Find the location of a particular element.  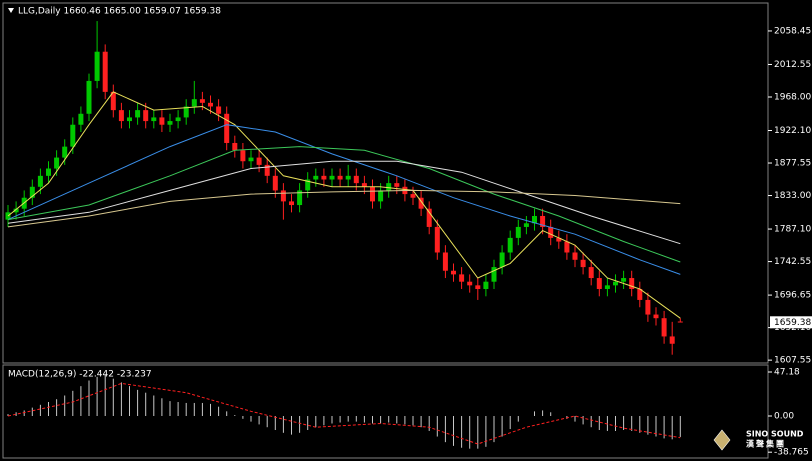

y-tick-label: 1787.10 is located at coordinates (792, 230).